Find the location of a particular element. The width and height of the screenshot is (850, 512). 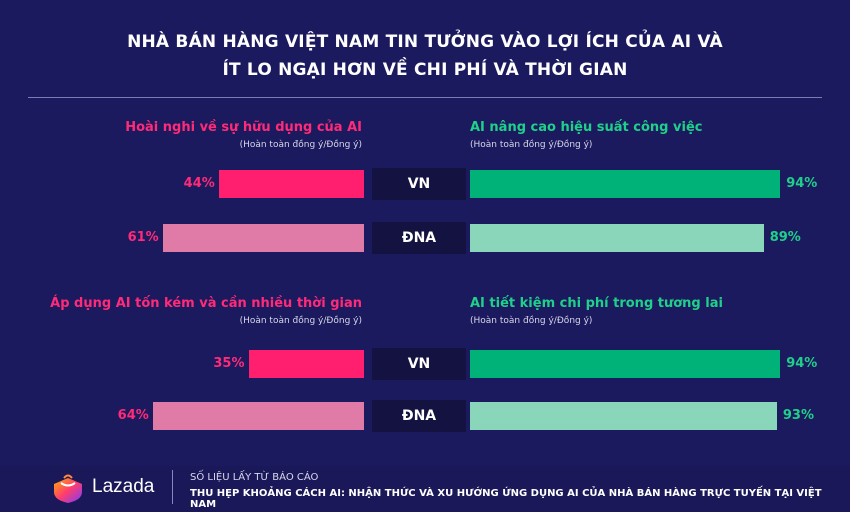

bar-label-1-đna: 61% is located at coordinates (143, 237).